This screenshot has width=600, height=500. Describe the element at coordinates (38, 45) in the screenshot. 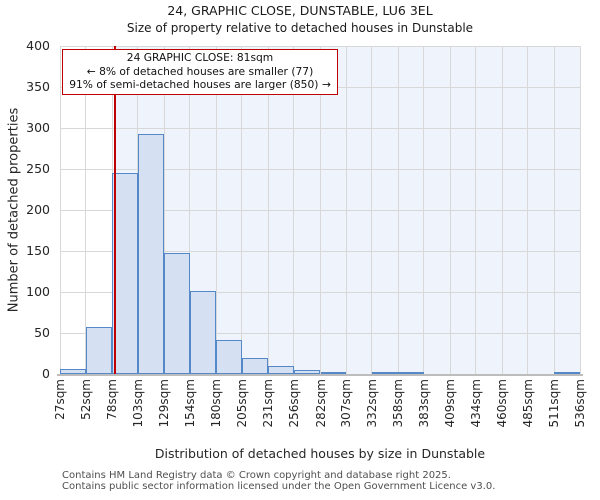

I see `y-tick-label: 400` at that location.